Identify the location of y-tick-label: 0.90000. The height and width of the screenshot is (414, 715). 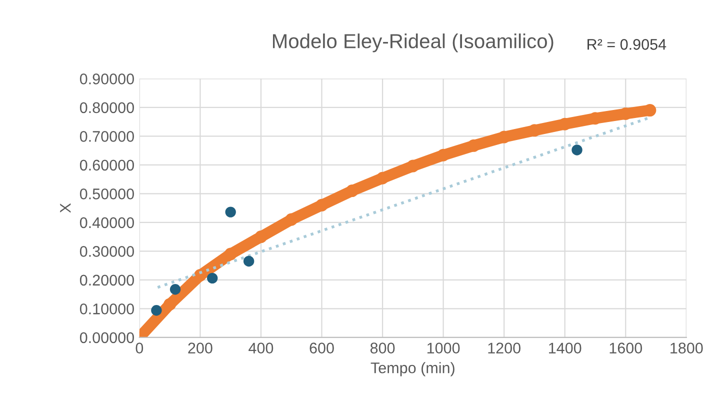
(107, 79).